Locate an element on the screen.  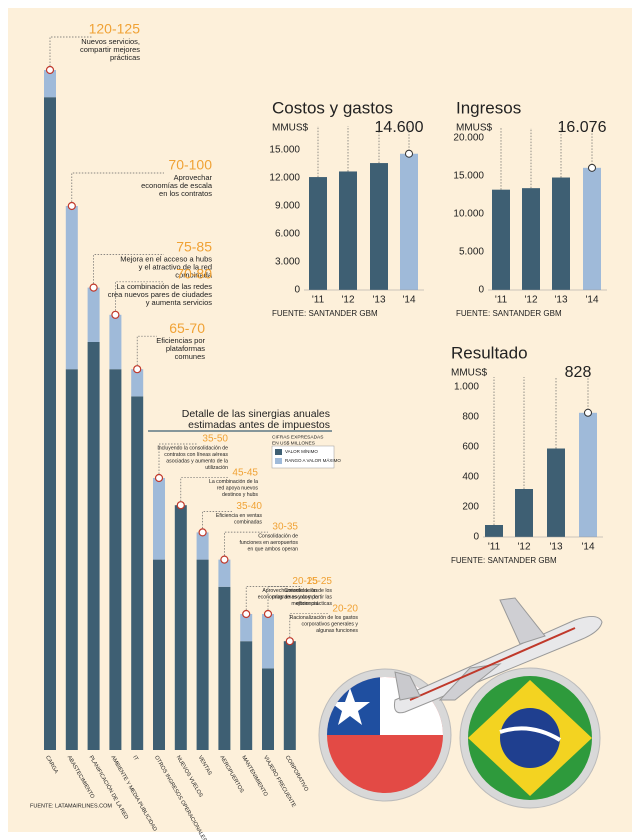
legend-swatch is located at coordinates (278, 452).